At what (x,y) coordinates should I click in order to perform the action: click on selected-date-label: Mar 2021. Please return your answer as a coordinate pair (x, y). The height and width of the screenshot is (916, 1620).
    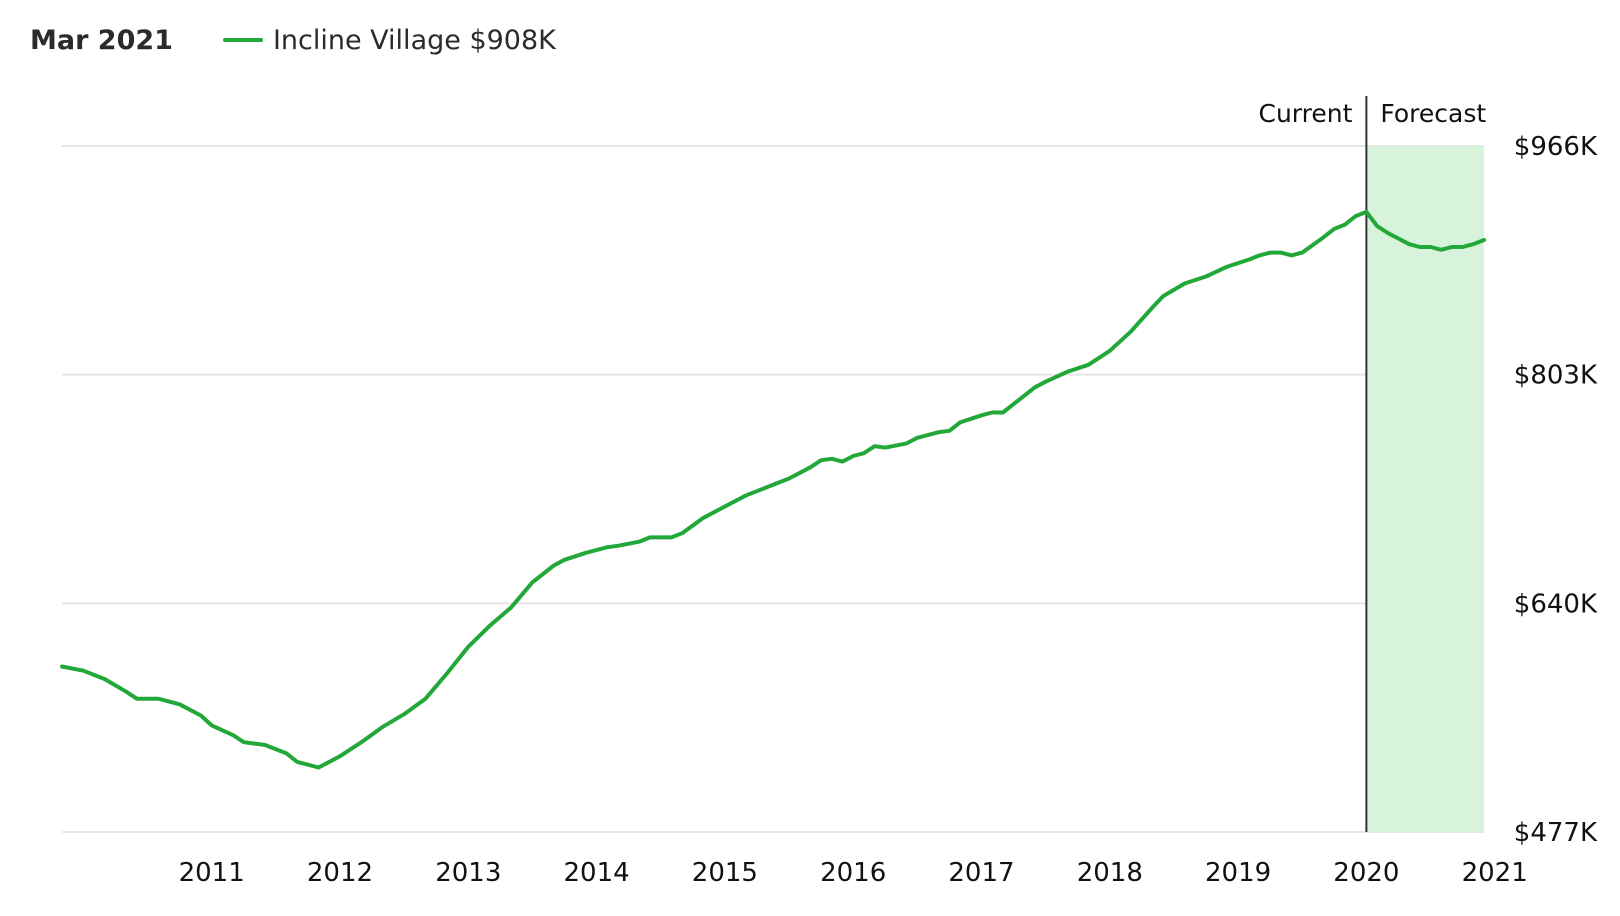
    Looking at the image, I should click on (101, 40).